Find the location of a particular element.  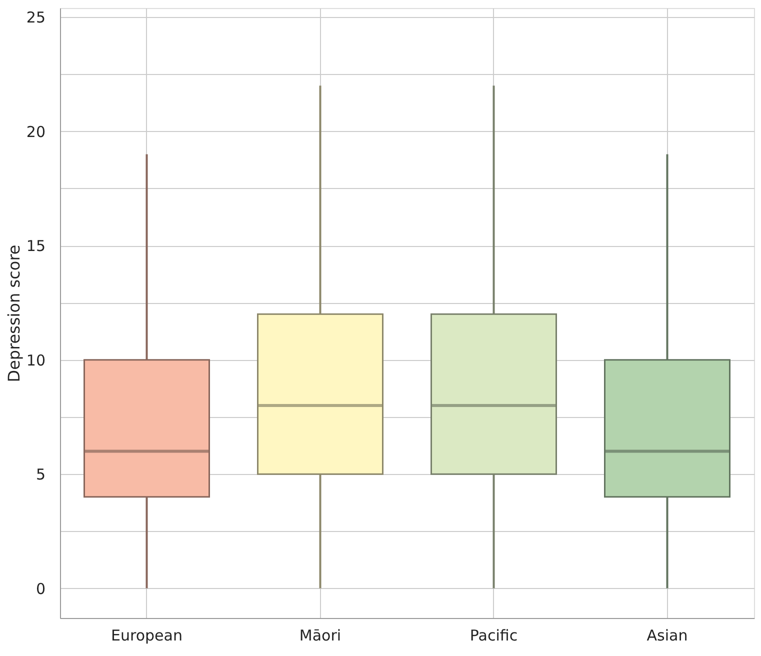

y-tick-label: 5 is located at coordinates (41, 475).